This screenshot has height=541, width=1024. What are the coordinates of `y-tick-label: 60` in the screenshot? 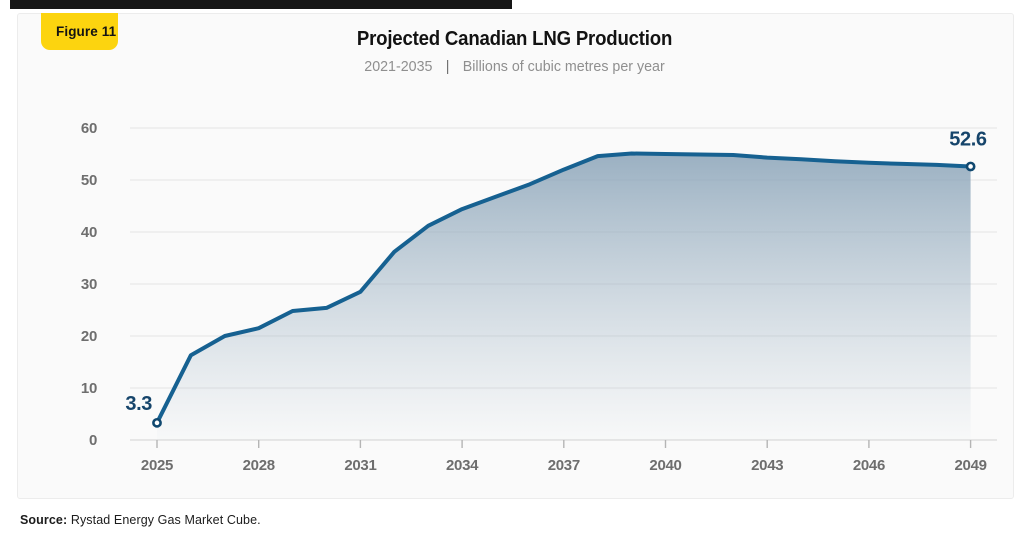 It's located at (89, 128).